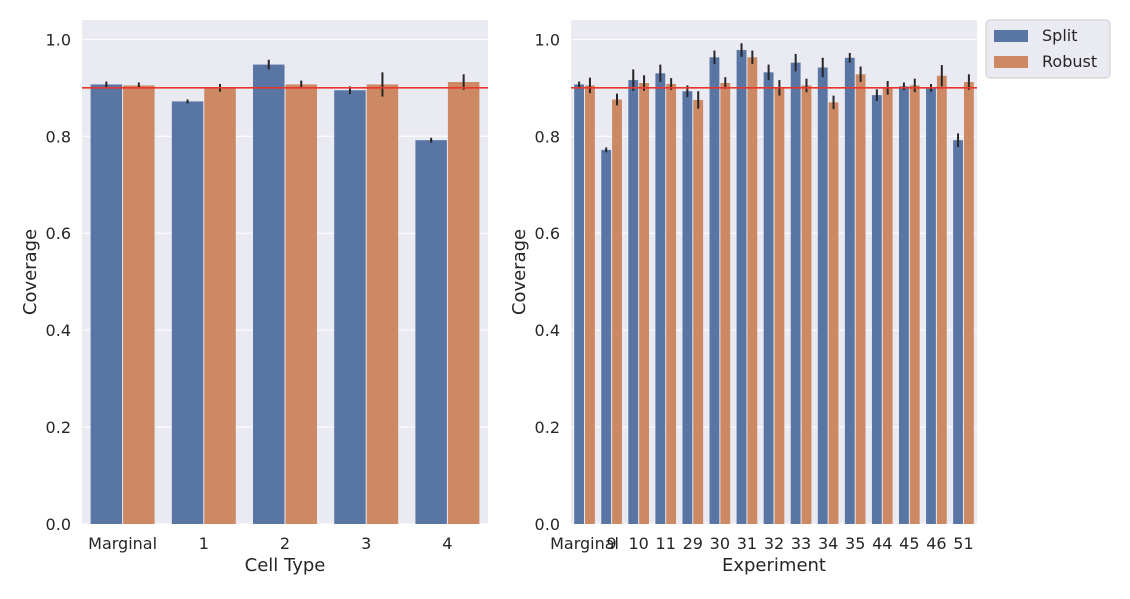 This screenshot has height=599, width=1130. What do you see at coordinates (447, 543) in the screenshot?
I see `x-tick-label: 4` at bounding box center [447, 543].